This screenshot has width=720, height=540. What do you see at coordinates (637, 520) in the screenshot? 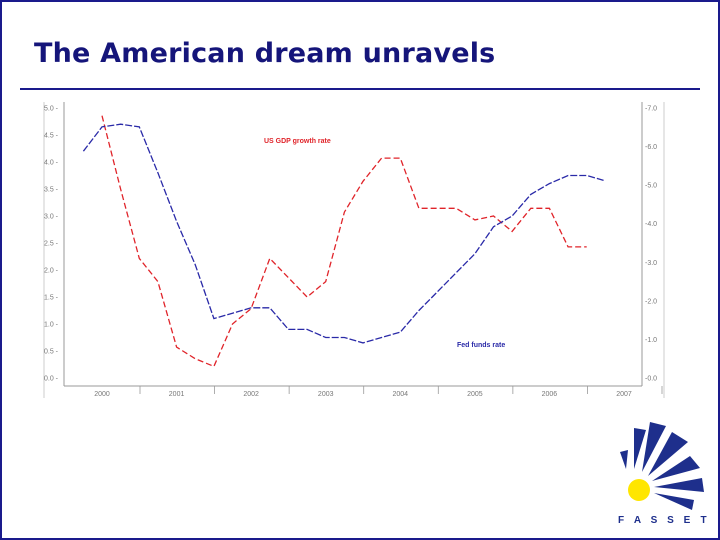
I see `logo-letter: A` at bounding box center [637, 520].